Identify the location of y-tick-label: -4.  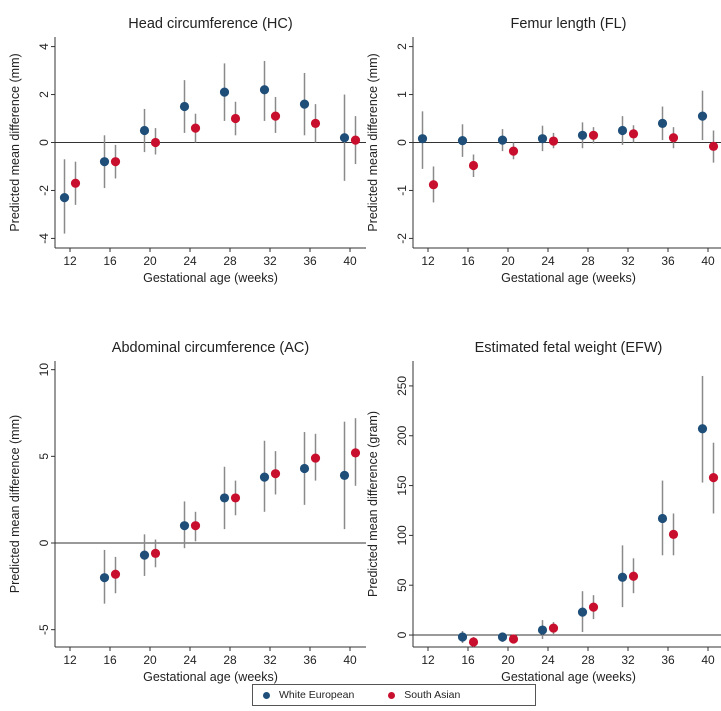
(44, 238).